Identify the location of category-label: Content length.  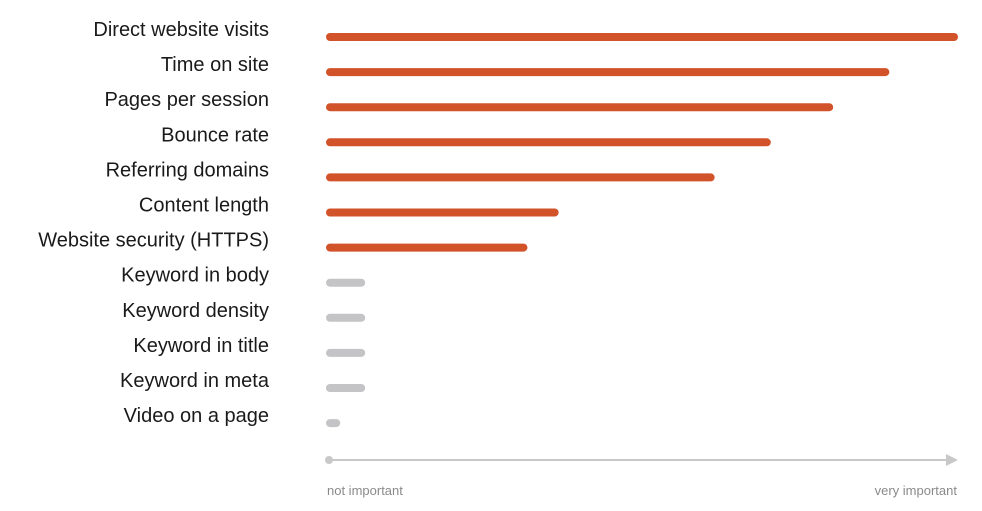
(204, 206).